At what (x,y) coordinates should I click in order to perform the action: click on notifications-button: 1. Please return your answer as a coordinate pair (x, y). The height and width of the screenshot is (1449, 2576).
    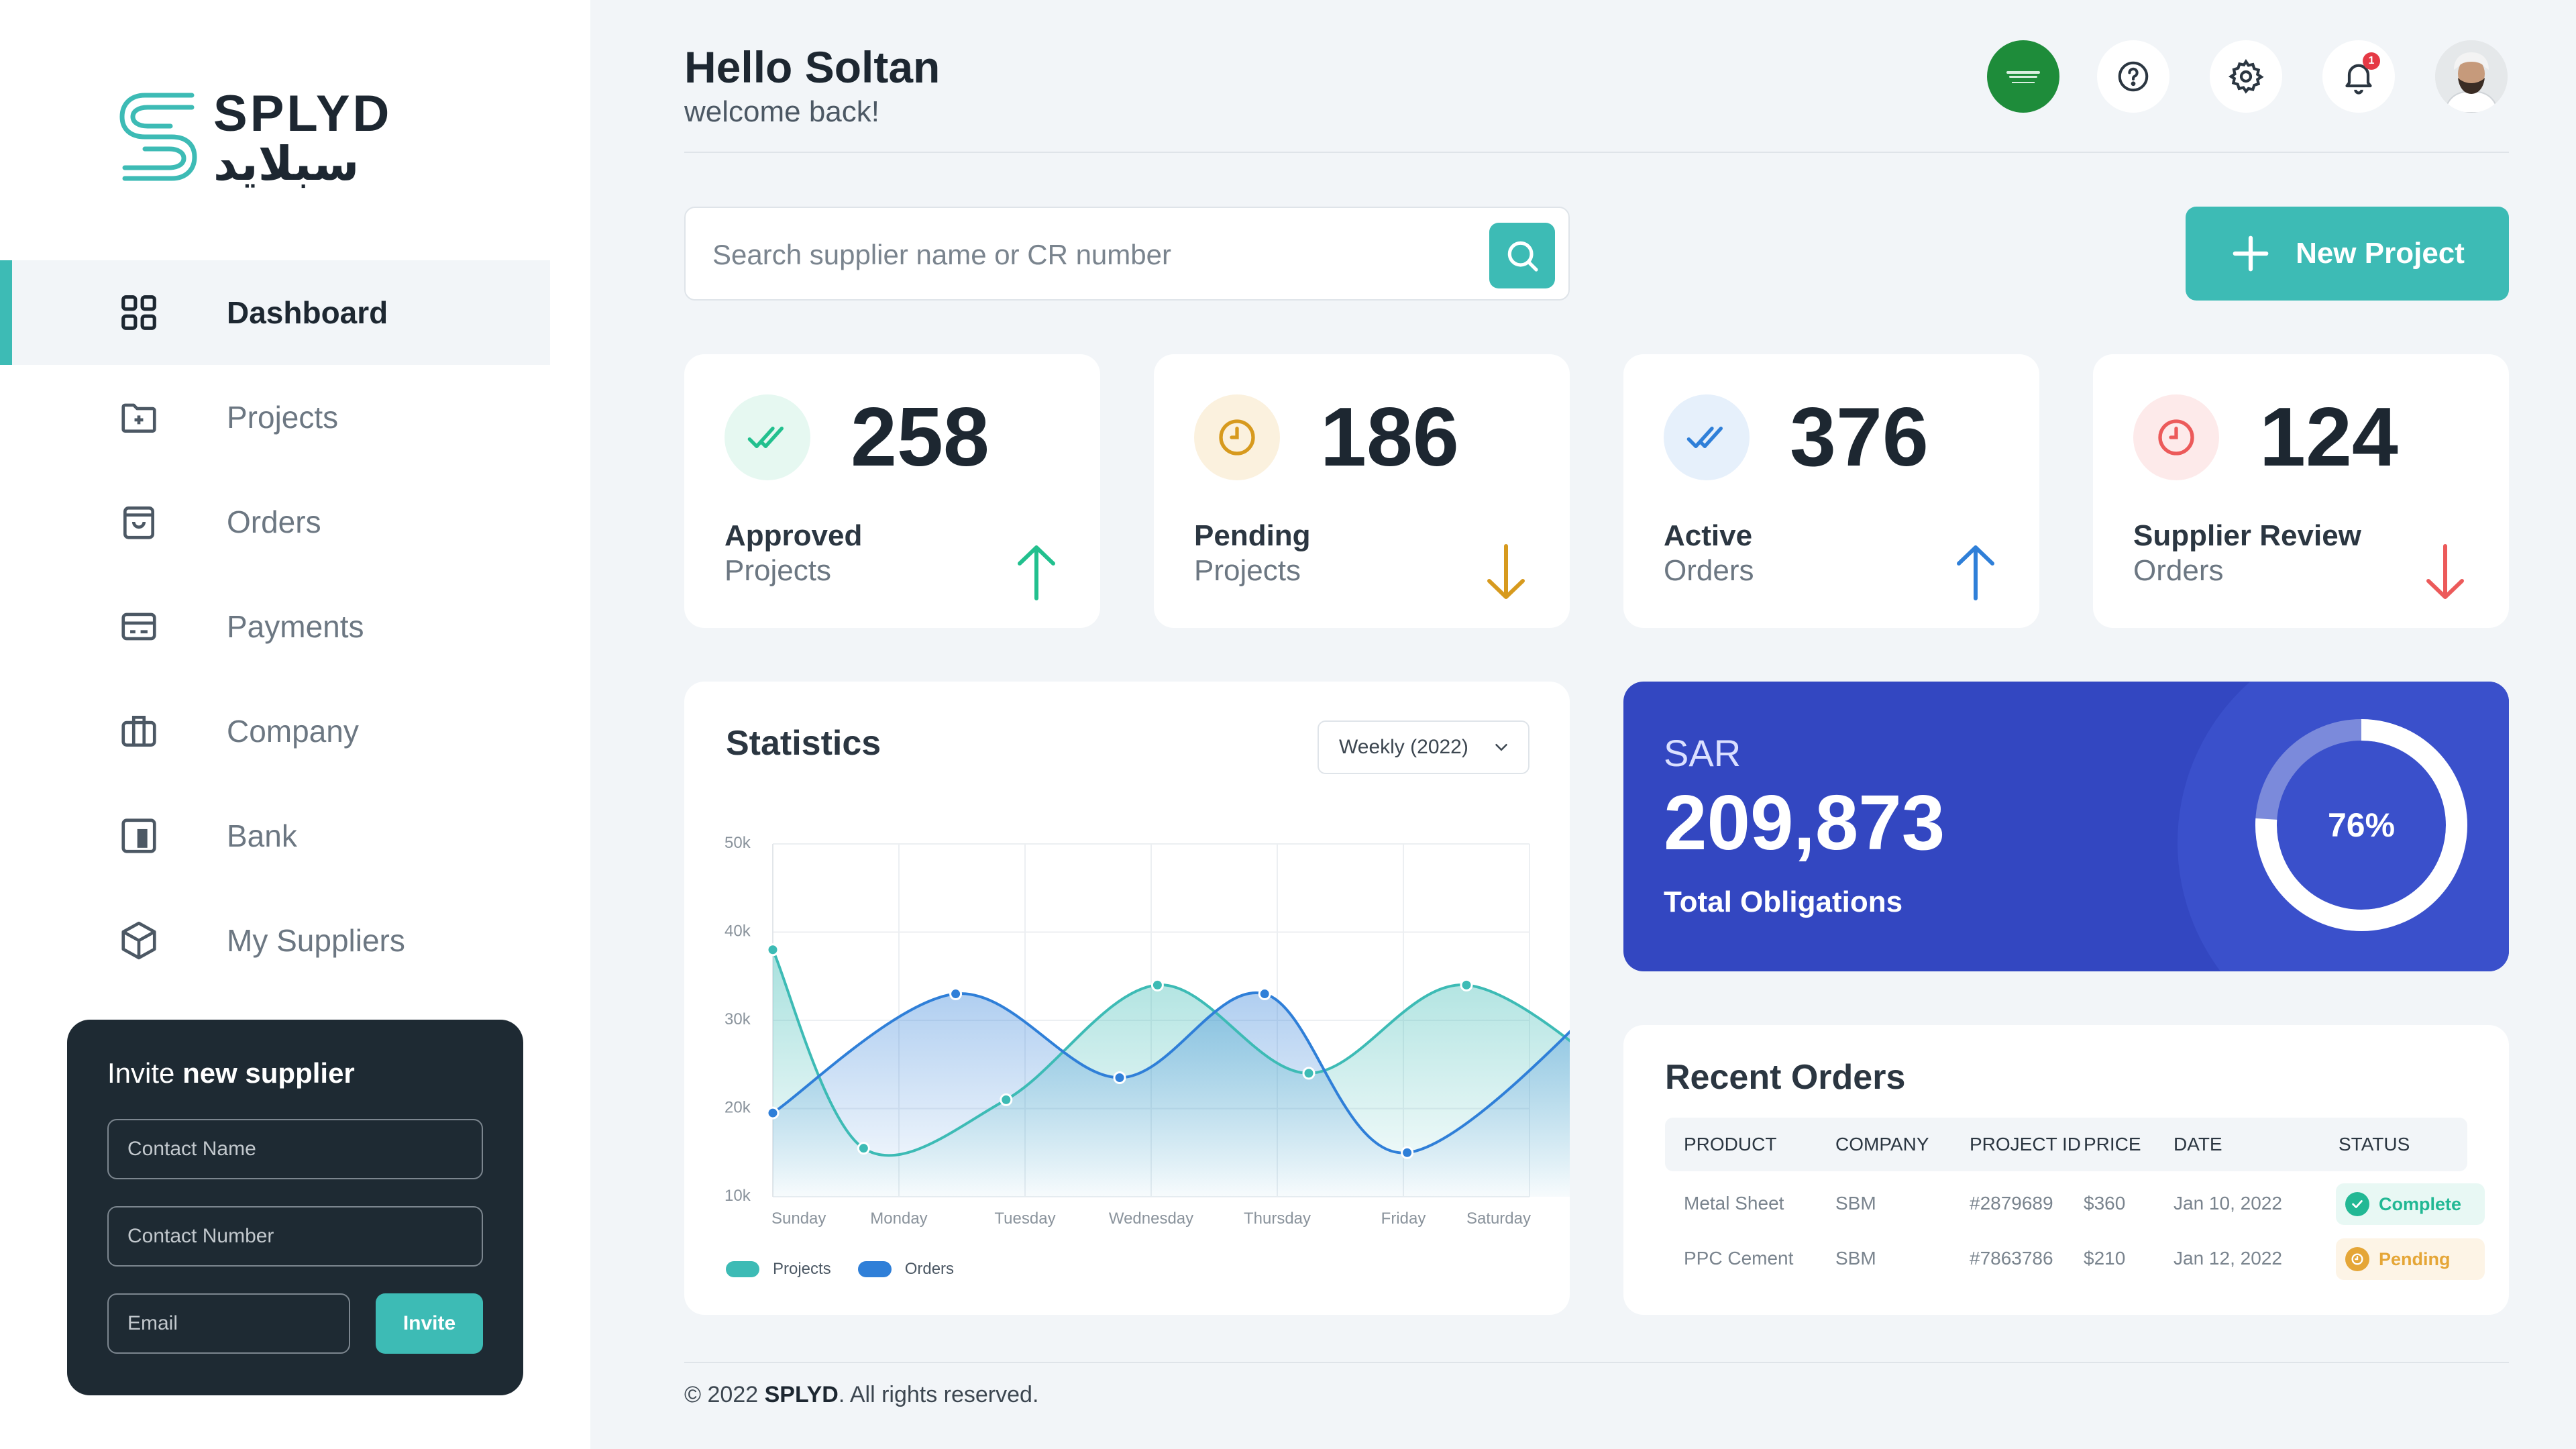
    Looking at the image, I should click on (2358, 76).